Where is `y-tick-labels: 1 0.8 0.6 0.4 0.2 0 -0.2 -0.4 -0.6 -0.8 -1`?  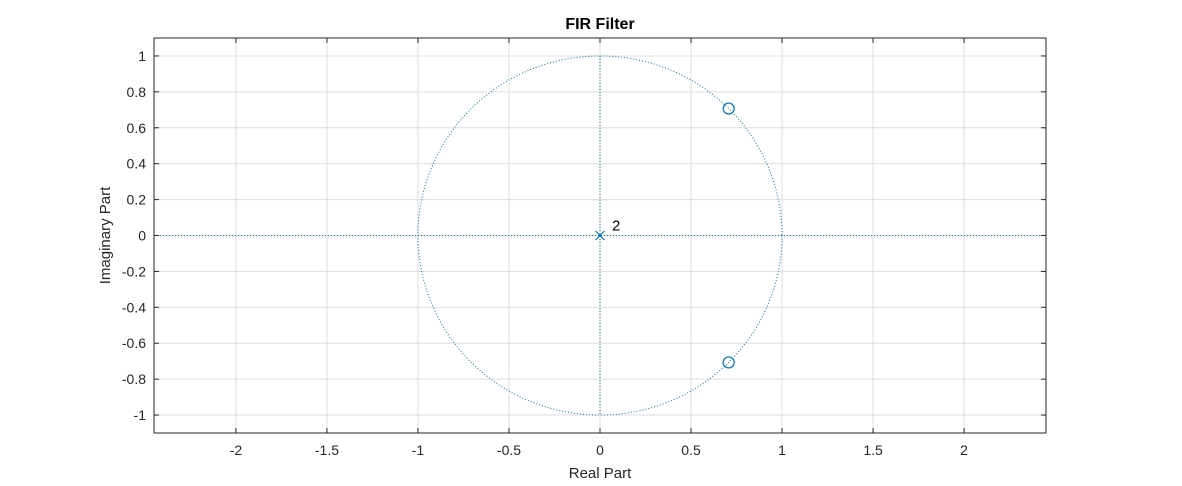 y-tick-labels: 1 0.8 0.6 0.4 0.2 0 -0.2 -0.4 -0.6 -0.8 -1 is located at coordinates (134, 235).